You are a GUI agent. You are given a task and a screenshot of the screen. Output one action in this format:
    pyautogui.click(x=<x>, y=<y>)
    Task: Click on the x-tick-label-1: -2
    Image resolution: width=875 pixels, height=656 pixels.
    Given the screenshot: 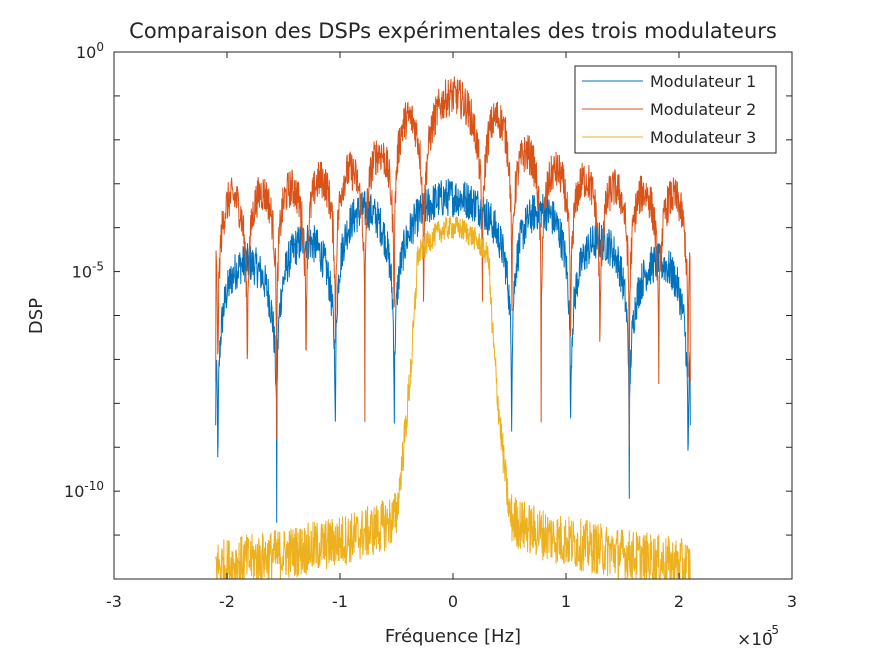 What is the action you would take?
    pyautogui.click(x=227, y=601)
    